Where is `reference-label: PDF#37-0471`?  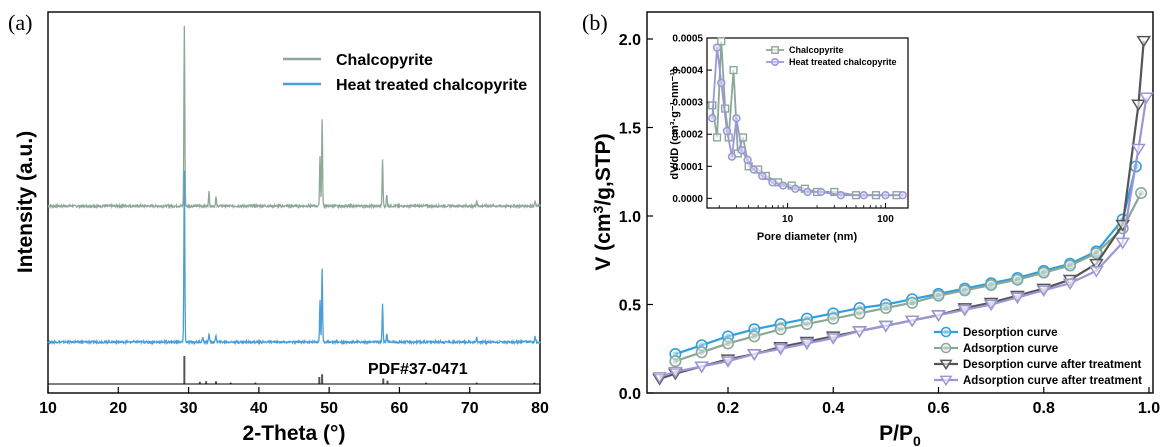 reference-label: PDF#37-0471 is located at coordinates (418, 369).